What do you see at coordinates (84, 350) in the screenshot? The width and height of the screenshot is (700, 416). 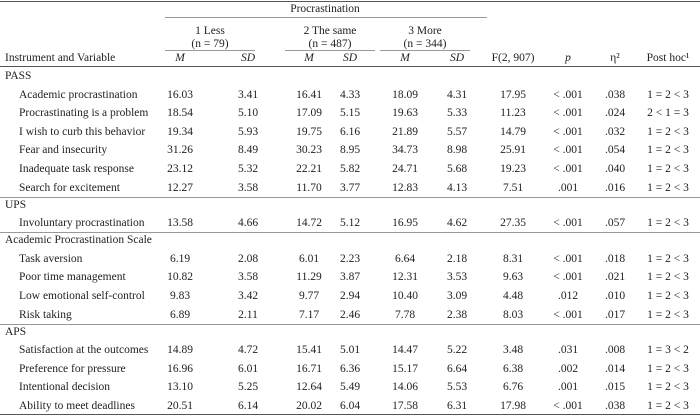 I see `row-label: Satisfaction at the outcomes` at bounding box center [84, 350].